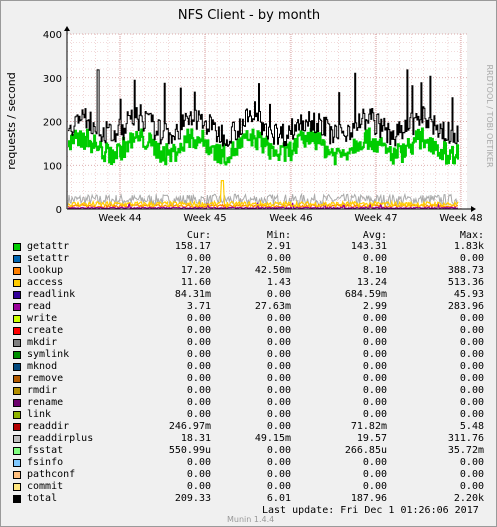 This screenshot has height=527, width=497. I want to click on legend-cur: 209.33, so click(192, 498).